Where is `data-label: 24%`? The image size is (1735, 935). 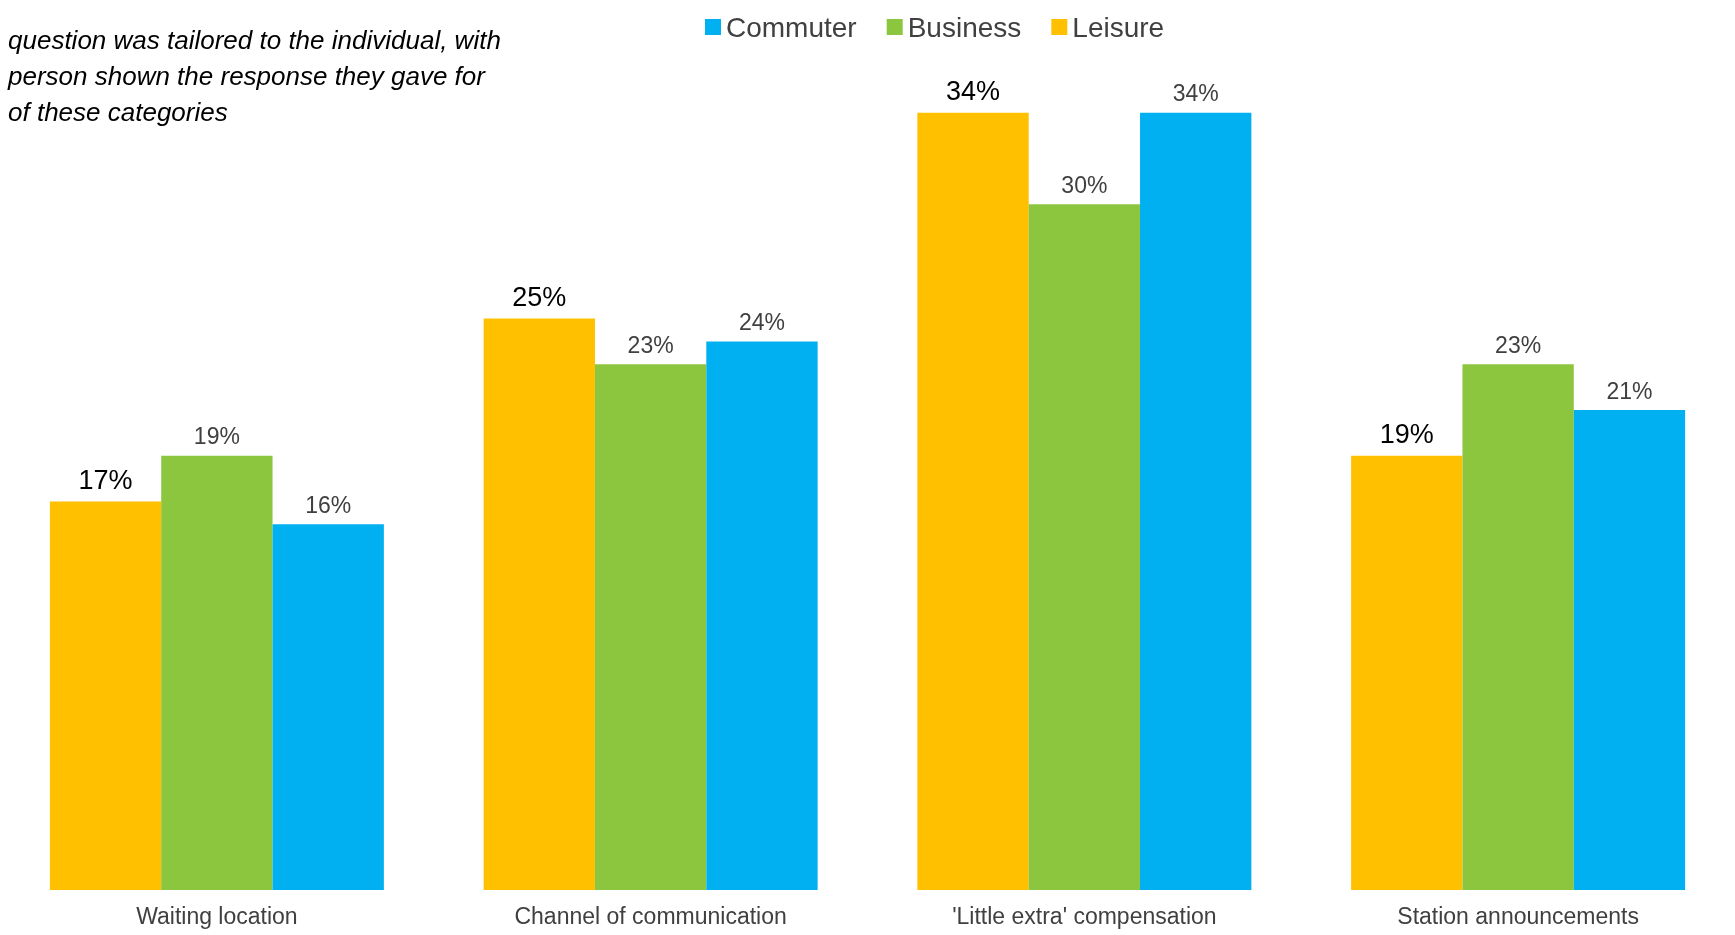 data-label: 24% is located at coordinates (761, 321).